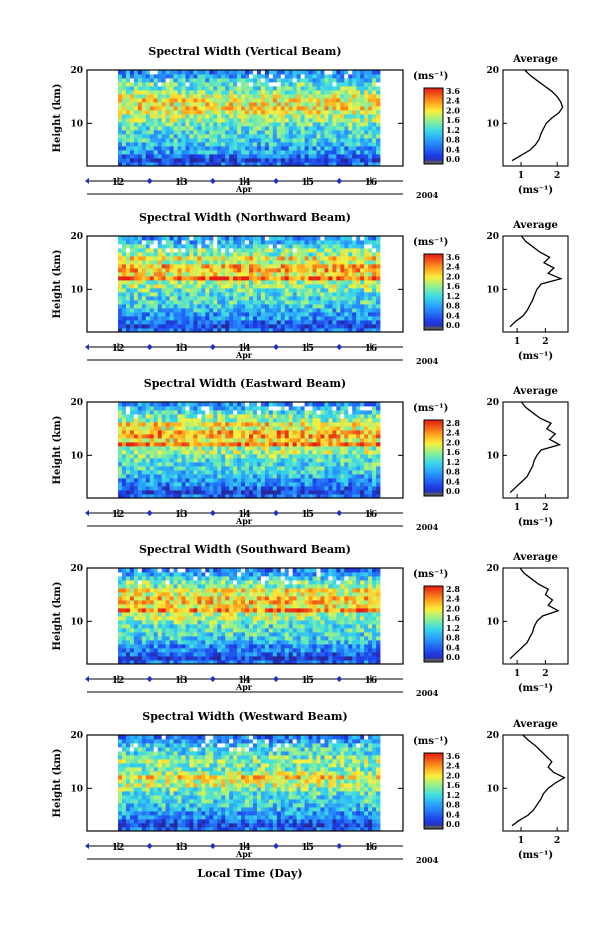 Image resolution: width=616 pixels, height=931 pixels. What do you see at coordinates (212, 181) in the screenshot?
I see `time-marker` at bounding box center [212, 181].